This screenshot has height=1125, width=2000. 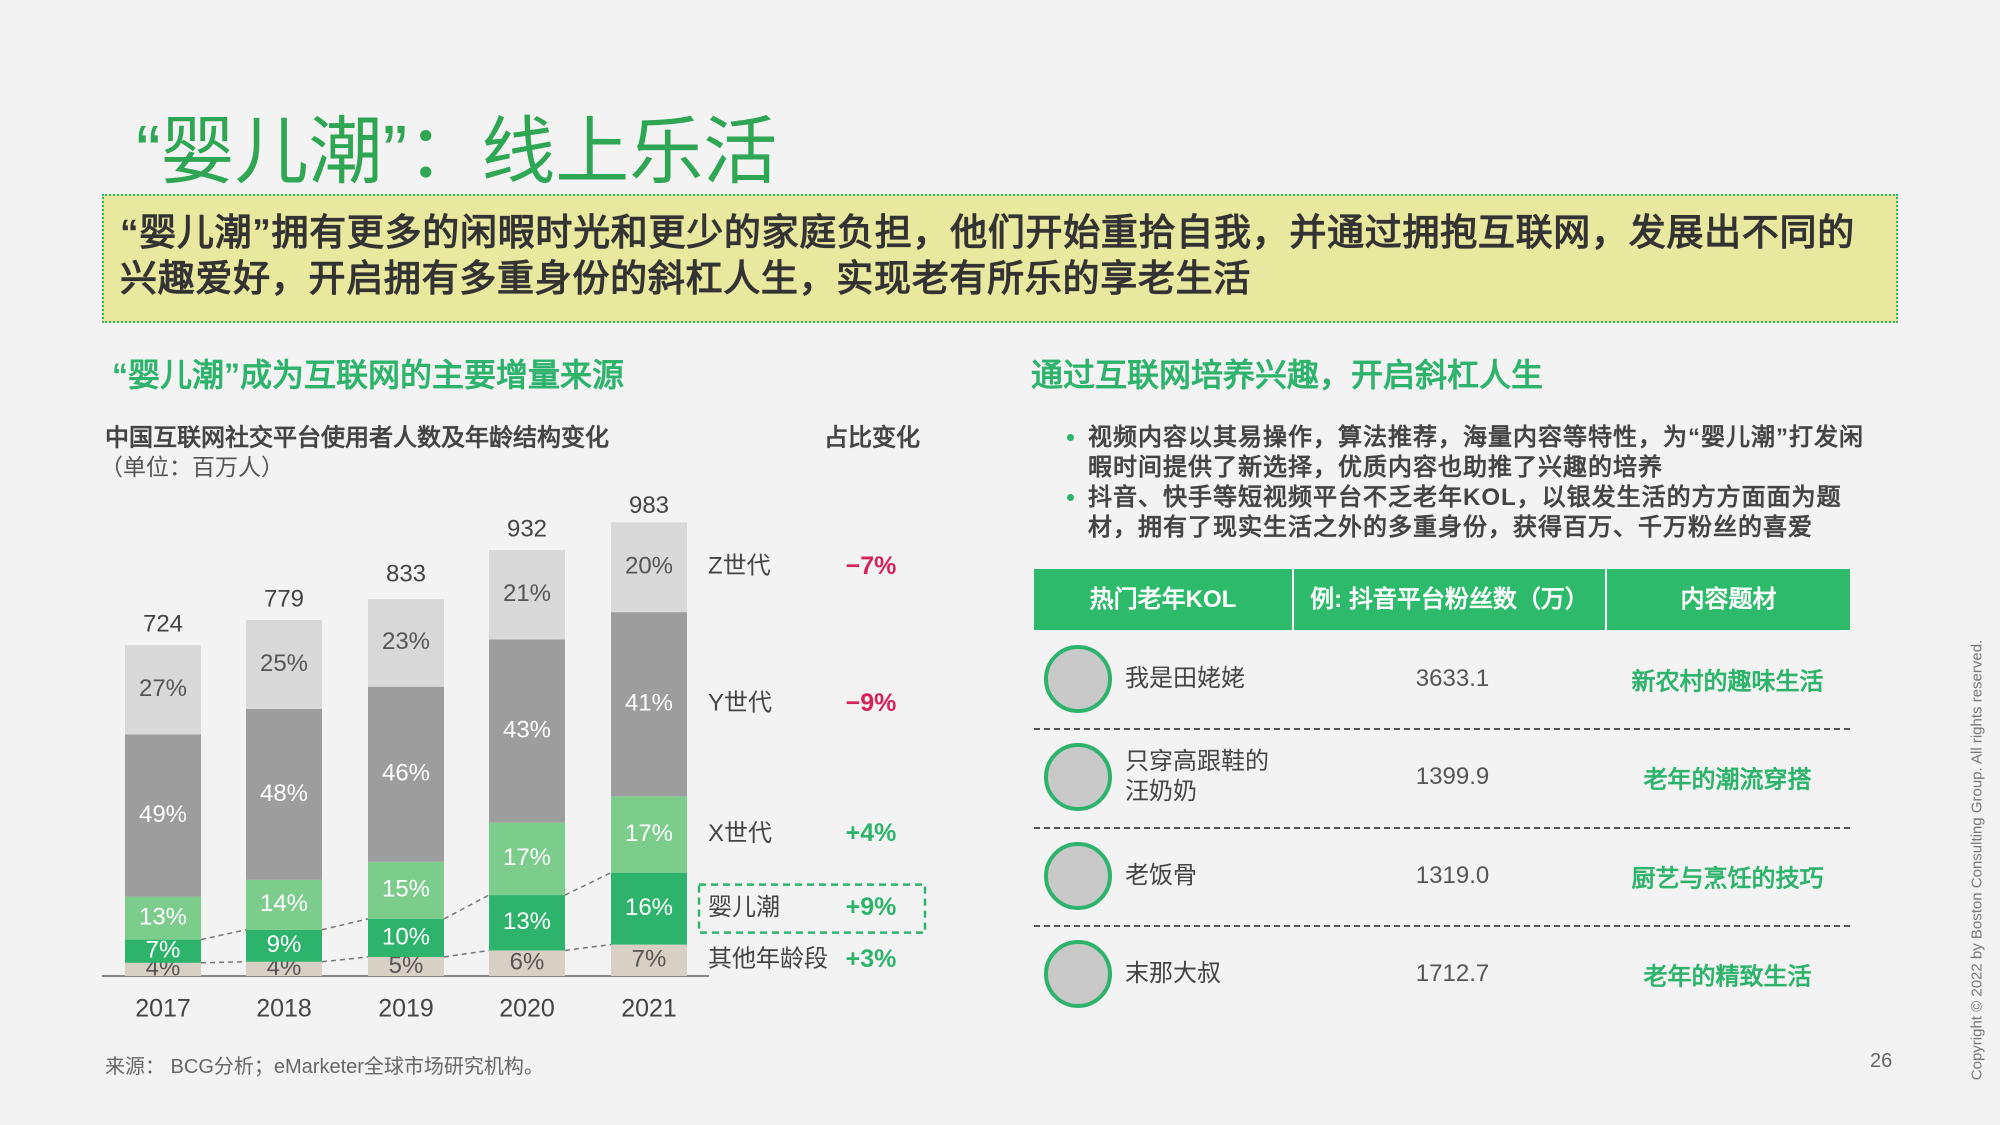 I want to click on total-label: 779, so click(x=284, y=598).